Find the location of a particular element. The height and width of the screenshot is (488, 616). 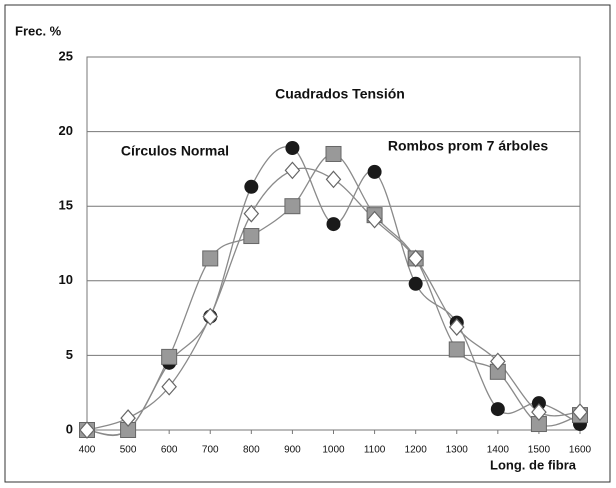

x-axis-label: Long. de fibra is located at coordinates (533, 464).